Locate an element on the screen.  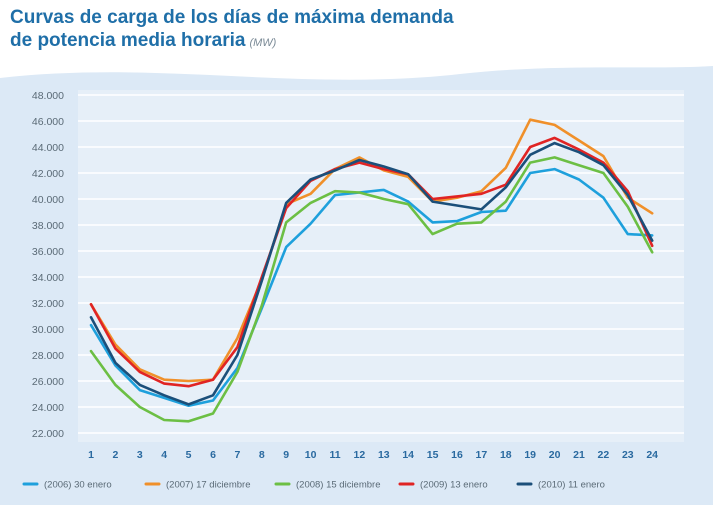
y-tick-label: 30.000 is located at coordinates (48, 330).